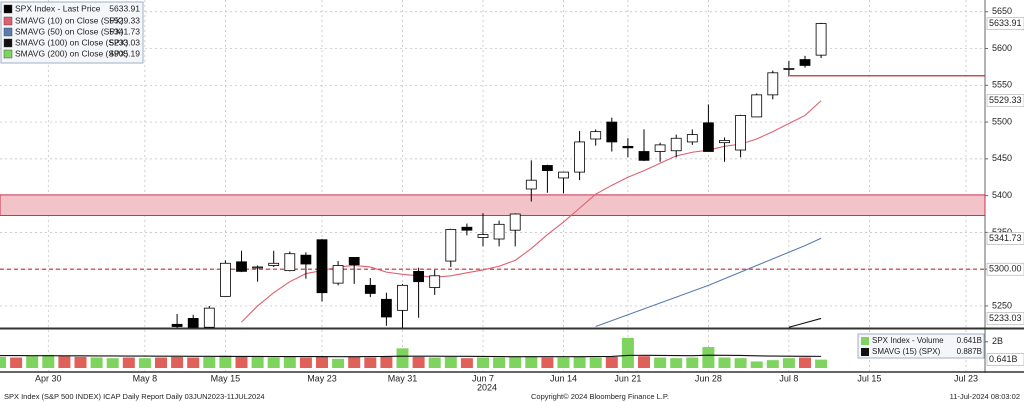 This screenshot has width=1024, height=402. I want to click on legend-value: 5529.33, so click(124, 20).